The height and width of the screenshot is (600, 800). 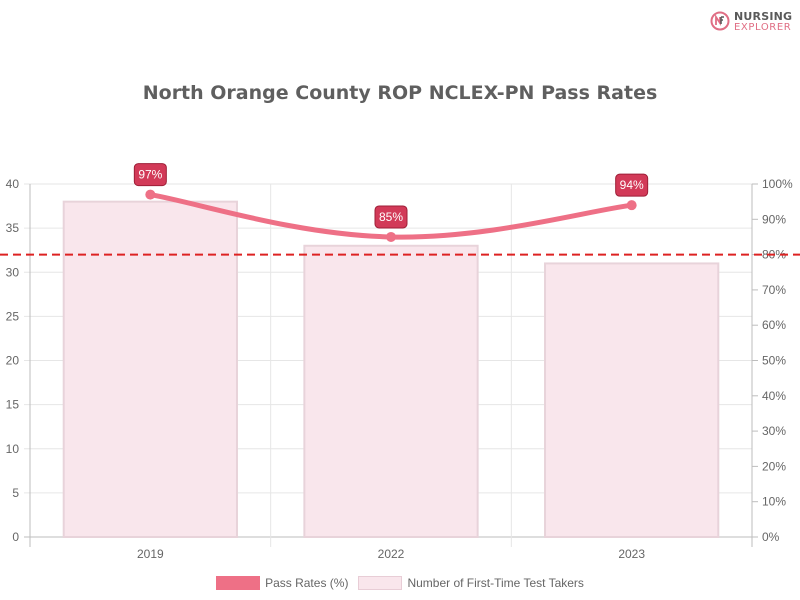 What do you see at coordinates (774, 325) in the screenshot?
I see `y-right-tick-label: 60%` at bounding box center [774, 325].